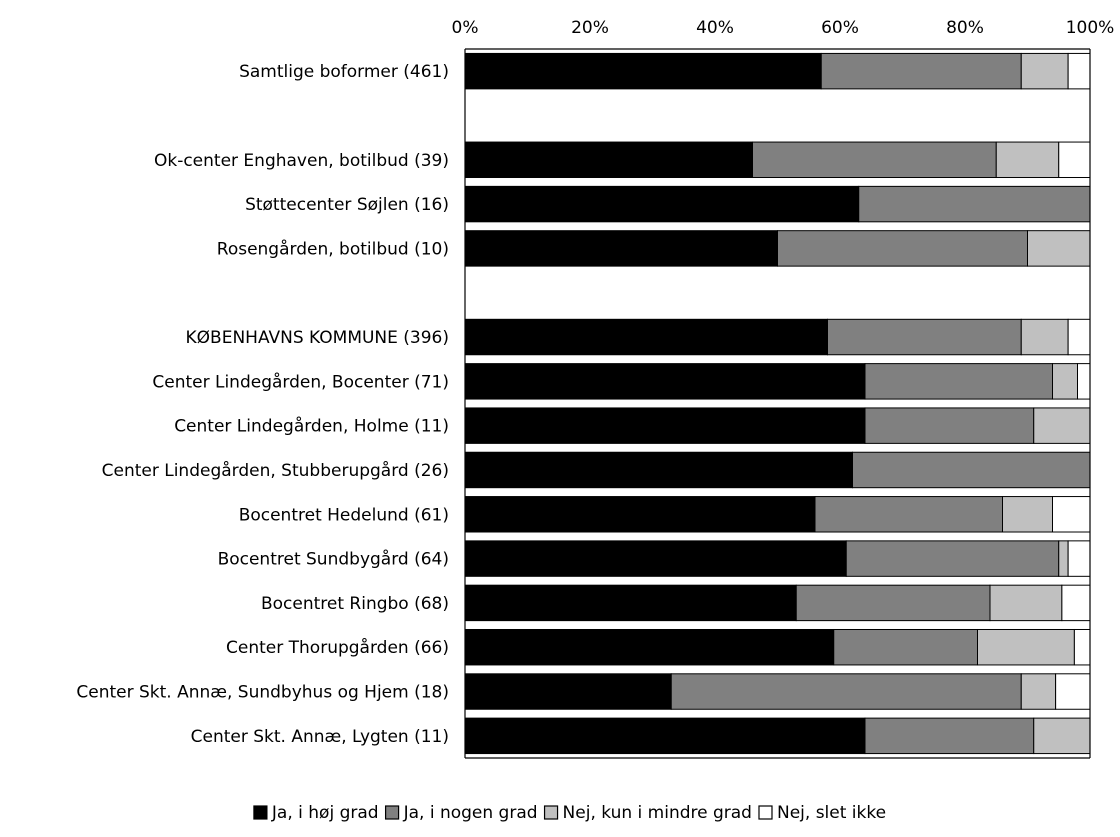 This screenshot has height=837, width=1120. I want to click on x-axis: 0% 20% 40% 60% 80% 100%, so click(783, 28).